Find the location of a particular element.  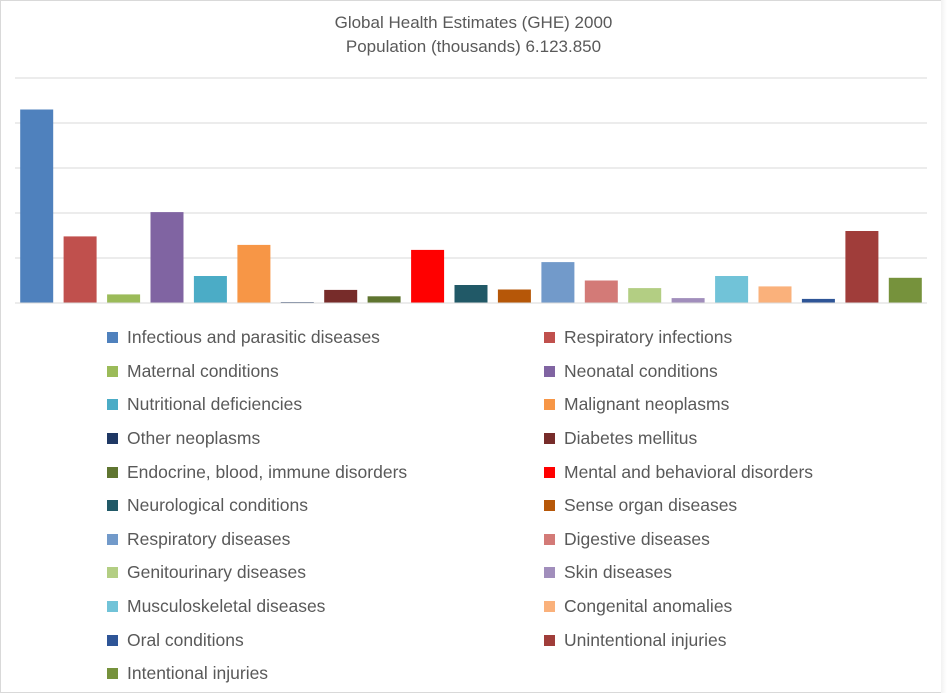

legend-label: Infectious and parasitic diseases is located at coordinates (253, 337).